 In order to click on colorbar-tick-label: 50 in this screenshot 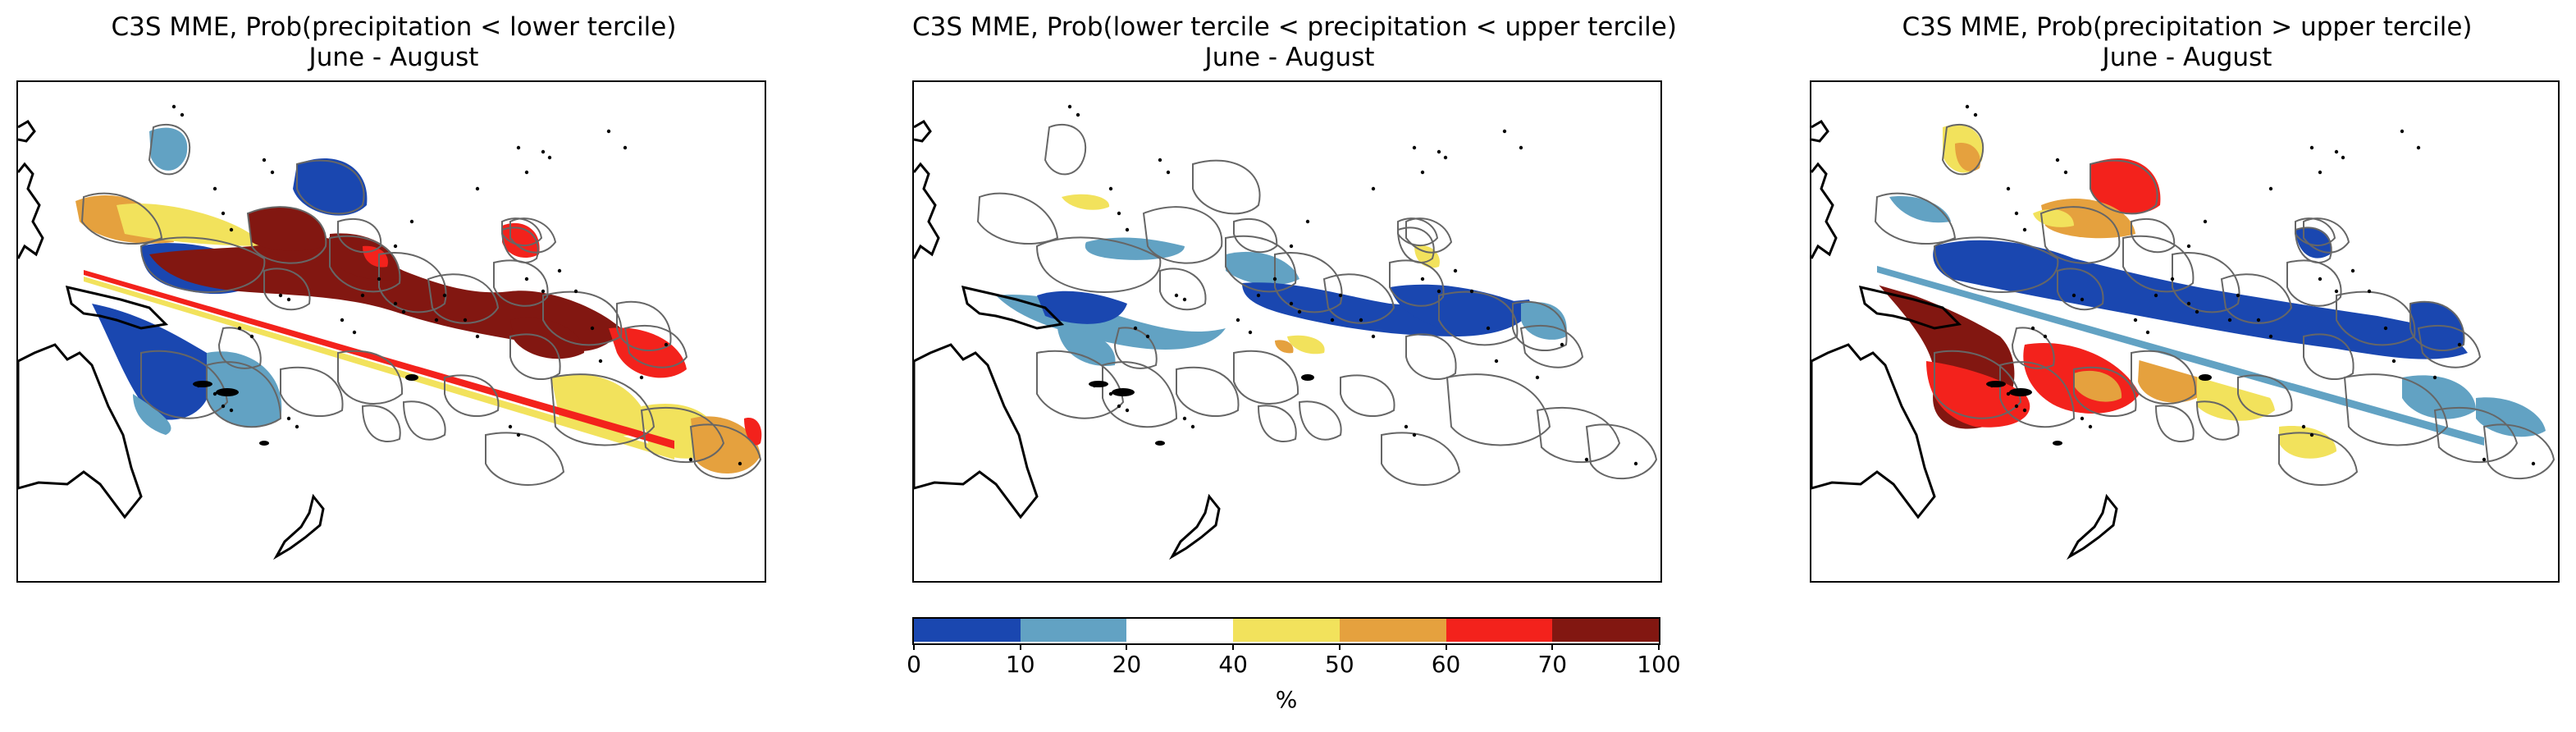, I will do `click(1339, 665)`.